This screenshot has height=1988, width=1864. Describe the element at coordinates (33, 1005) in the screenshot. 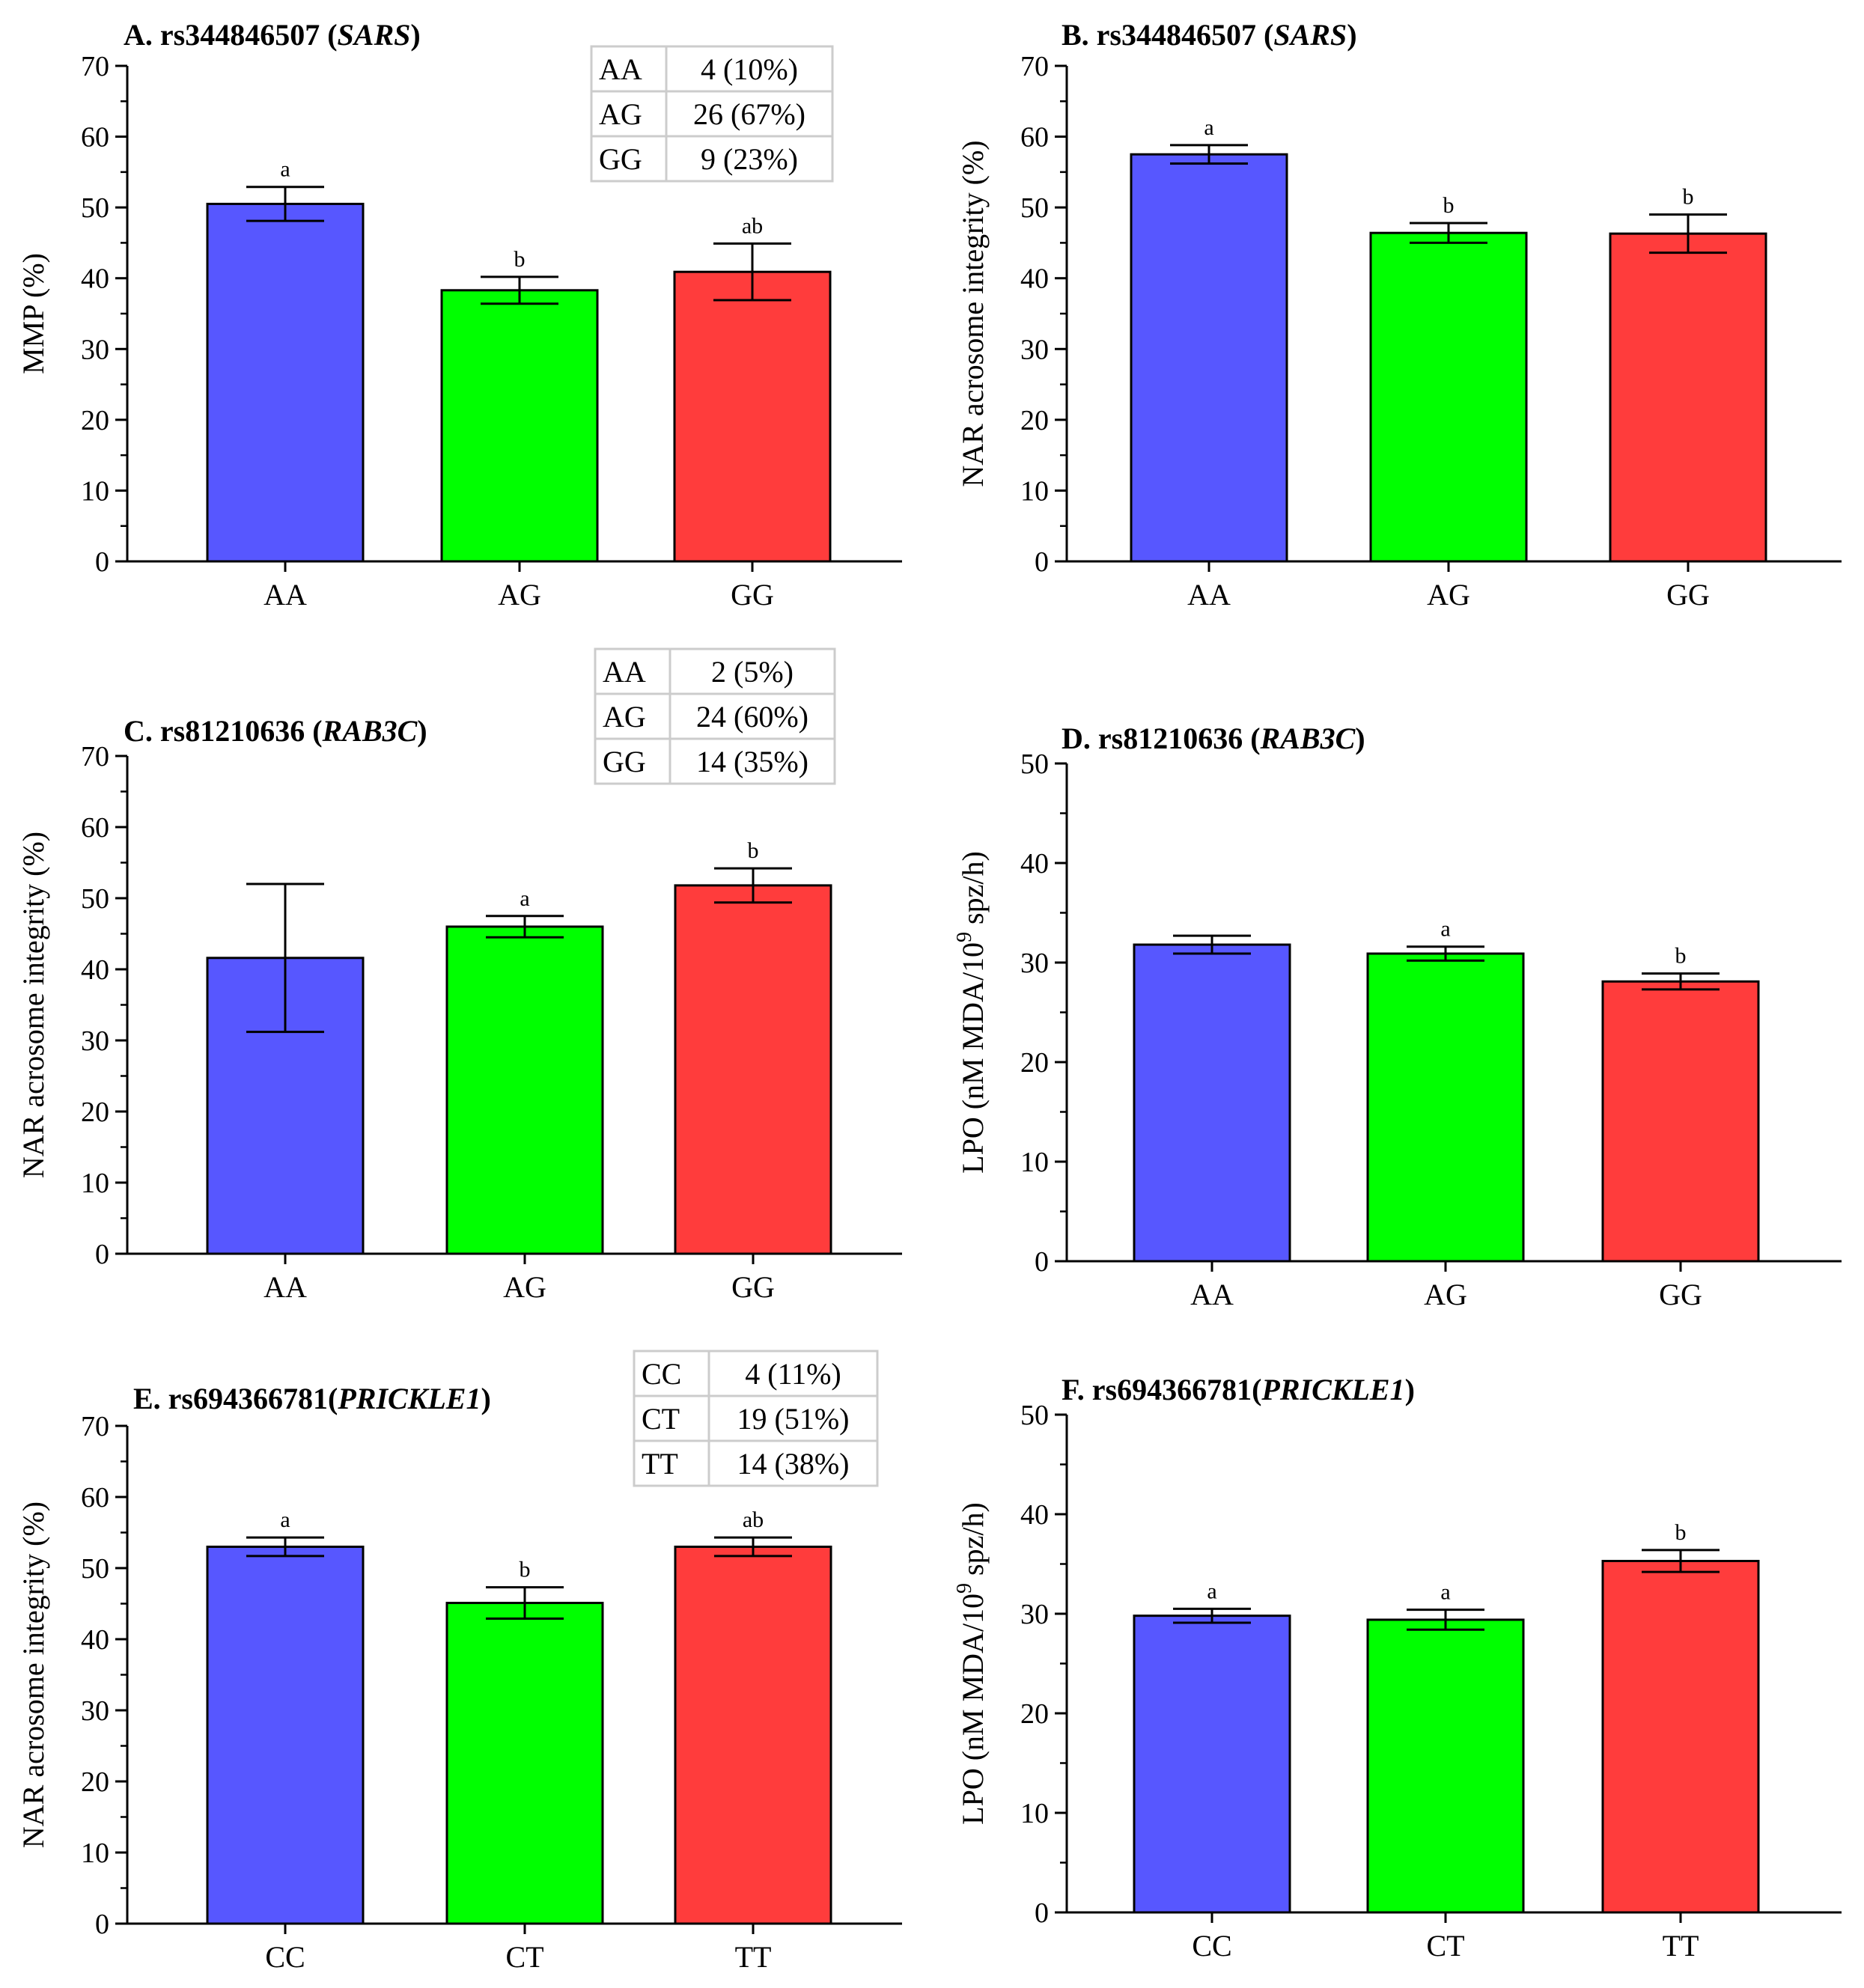

I see `y-label-main: NAR acrosome integrity (%)` at that location.